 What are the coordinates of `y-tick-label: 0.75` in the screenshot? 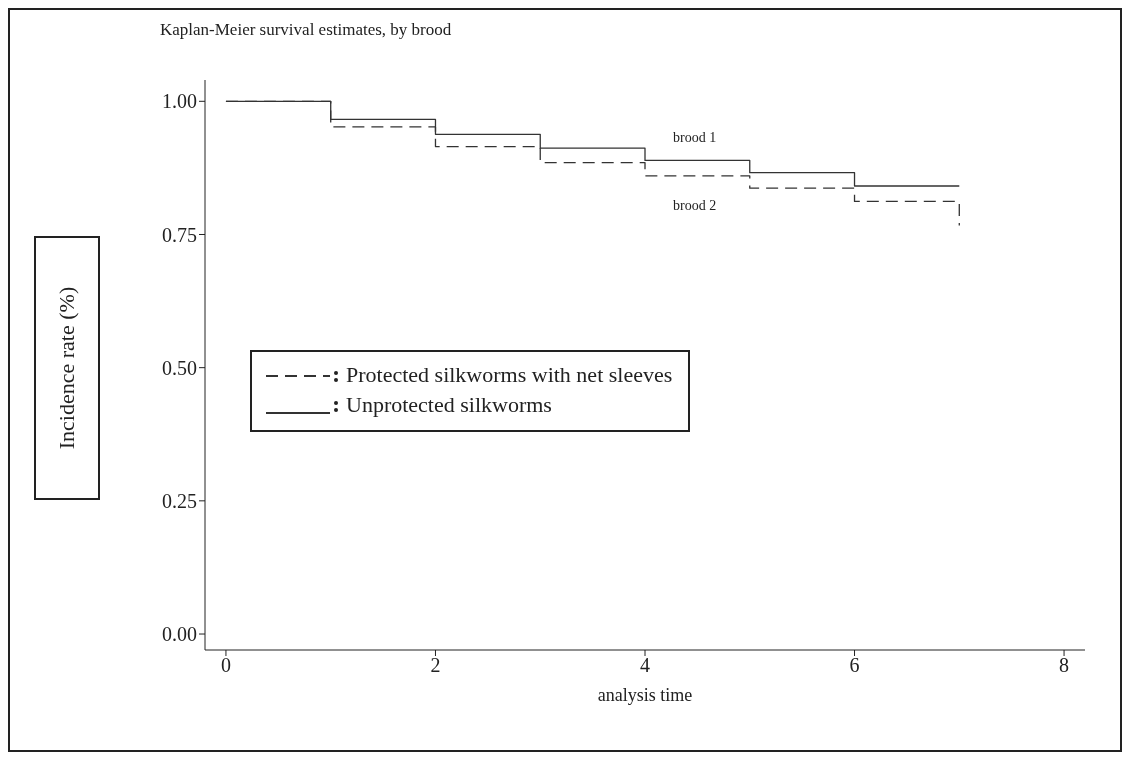 It's located at (179, 234).